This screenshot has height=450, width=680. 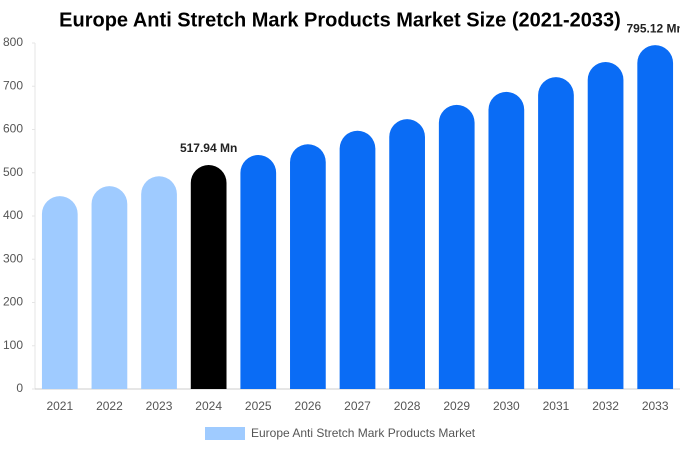 What do you see at coordinates (655, 406) in the screenshot?
I see `x-tick-label: 2033` at bounding box center [655, 406].